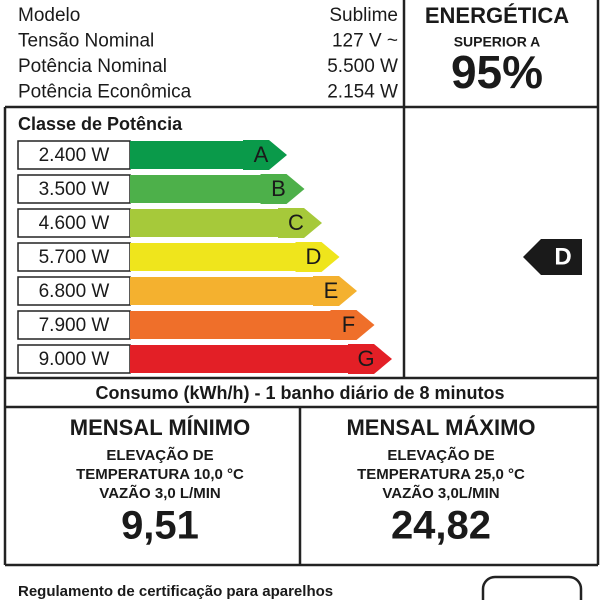  I want to click on consumption-value: 24,82, so click(441, 526).